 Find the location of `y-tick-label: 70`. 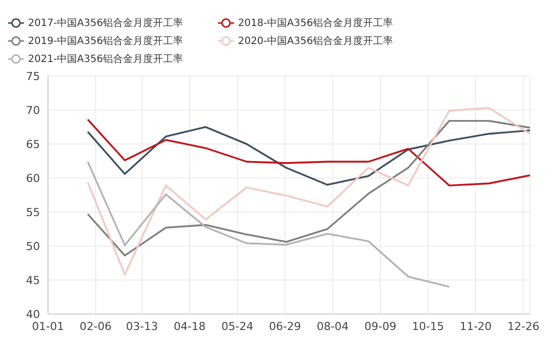

y-tick-label: 70 is located at coordinates (33, 110).